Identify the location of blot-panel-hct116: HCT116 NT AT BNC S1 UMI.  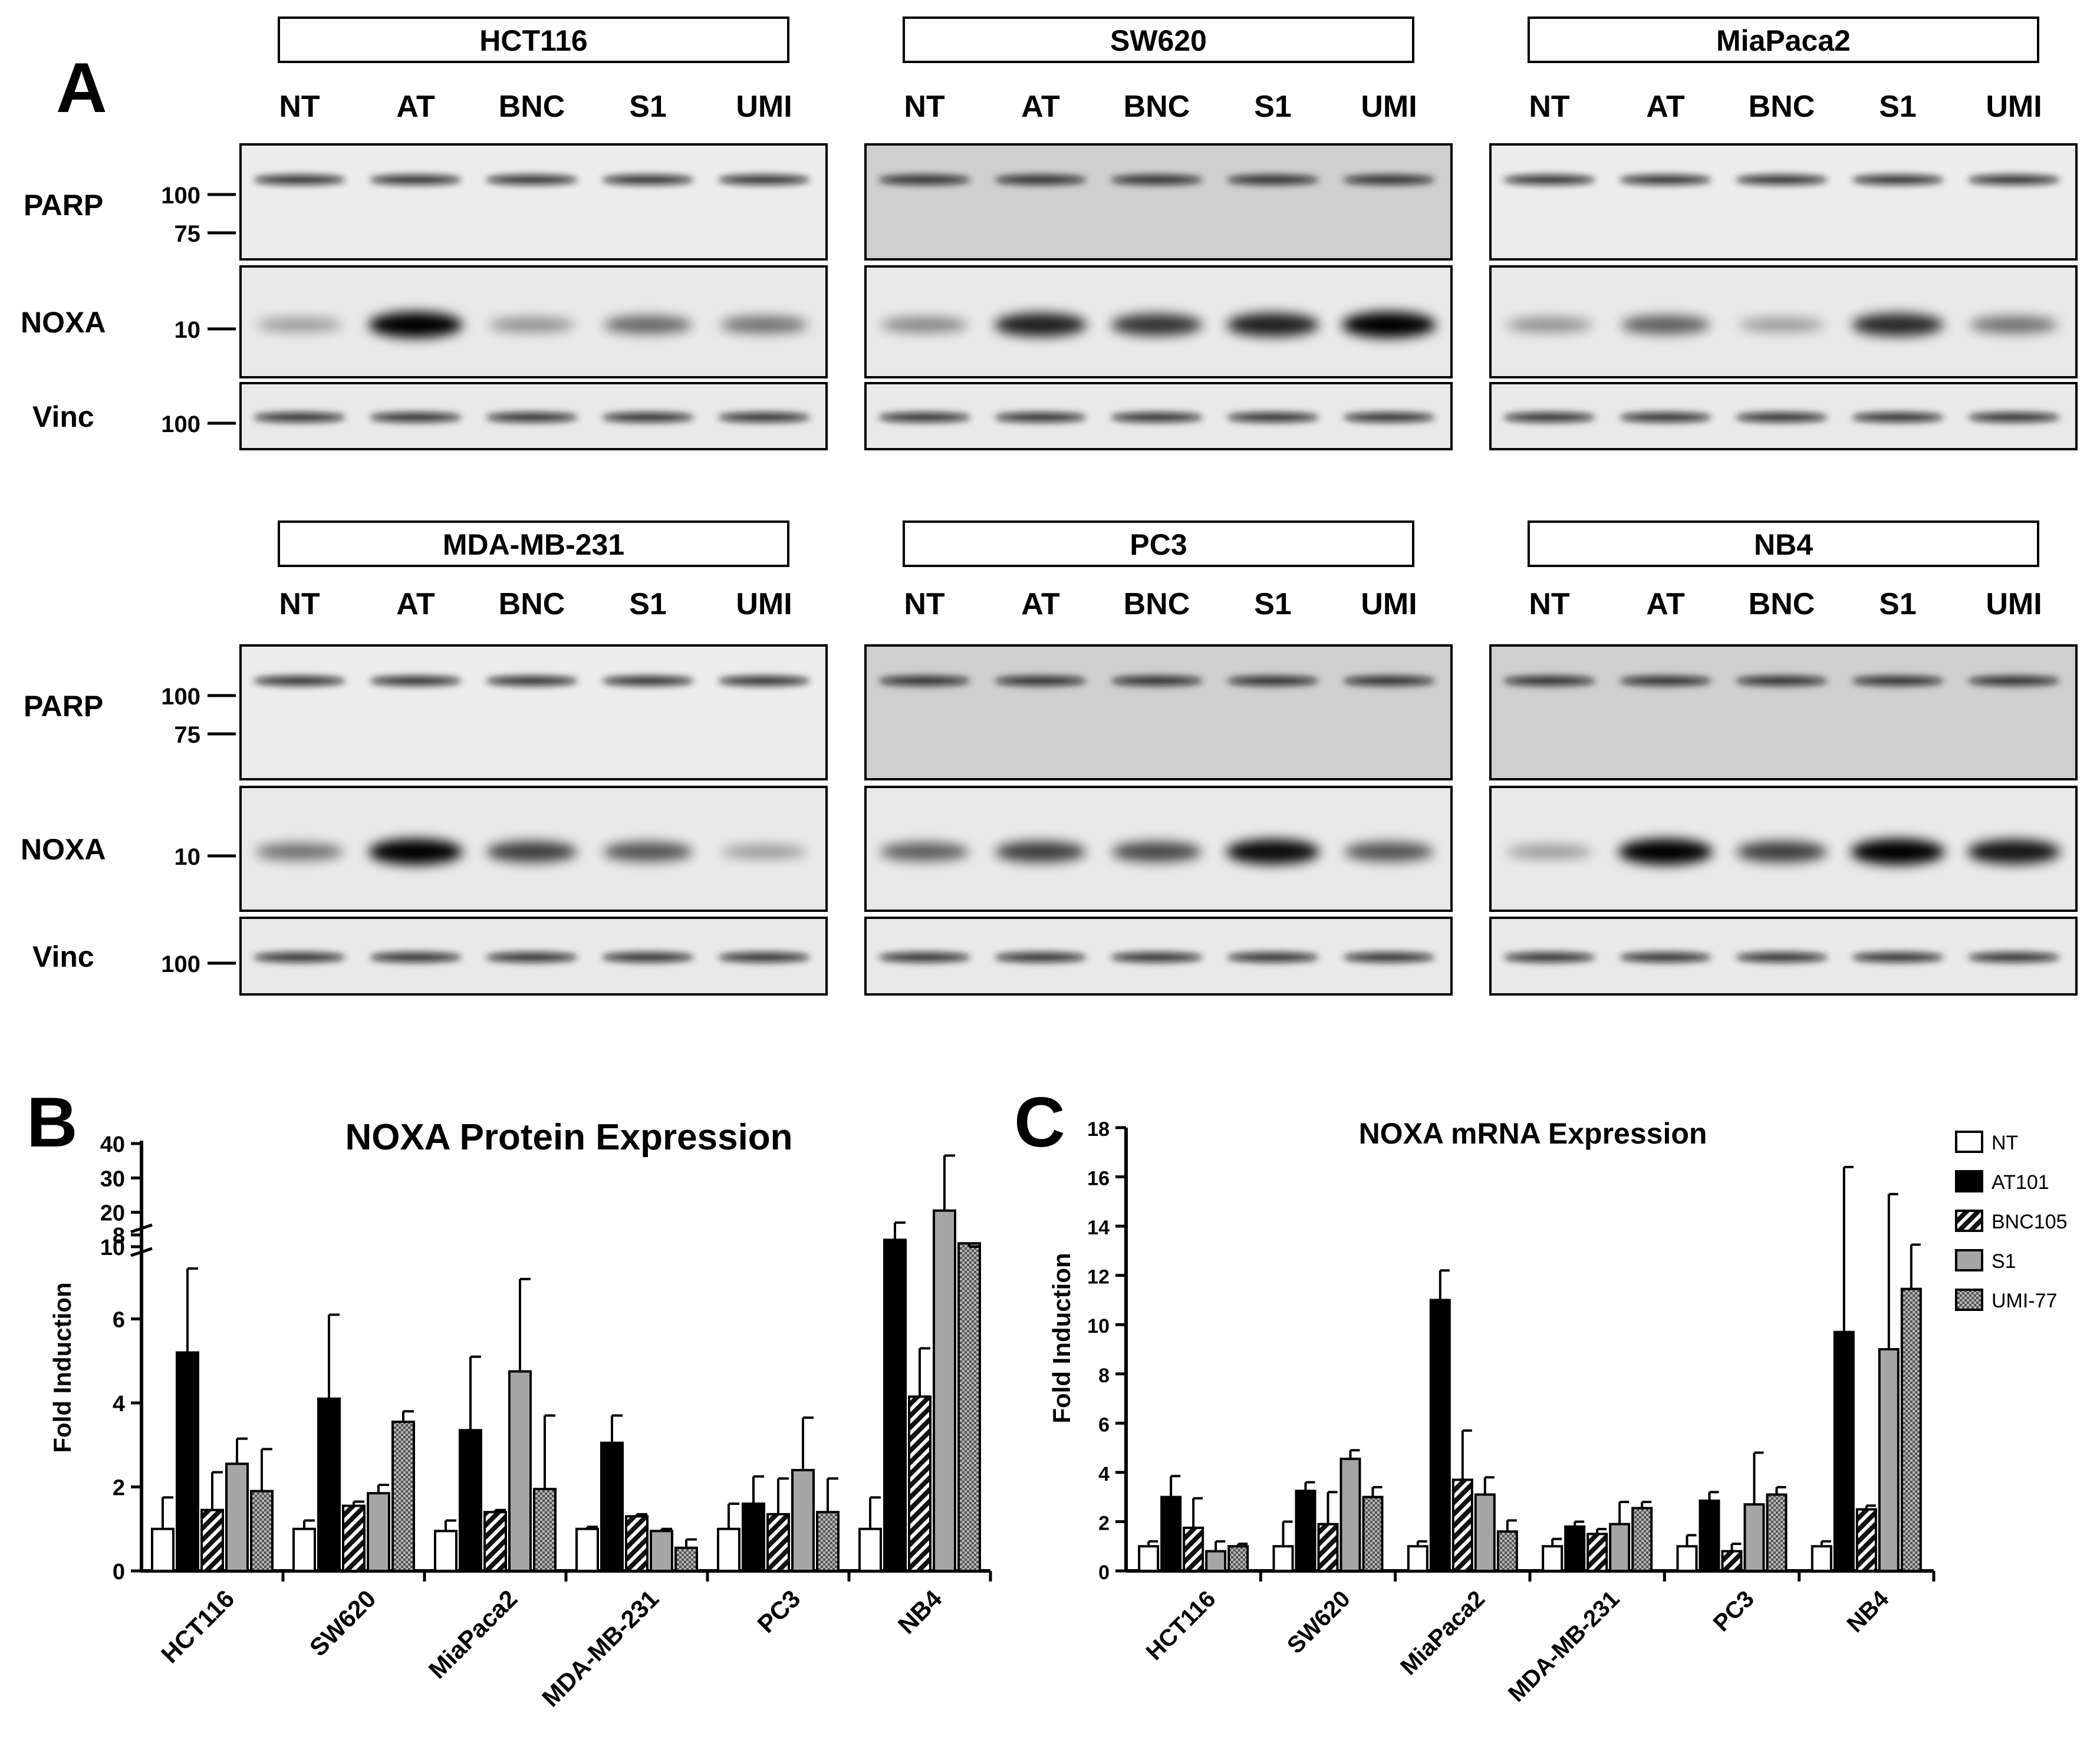
(533, 233).